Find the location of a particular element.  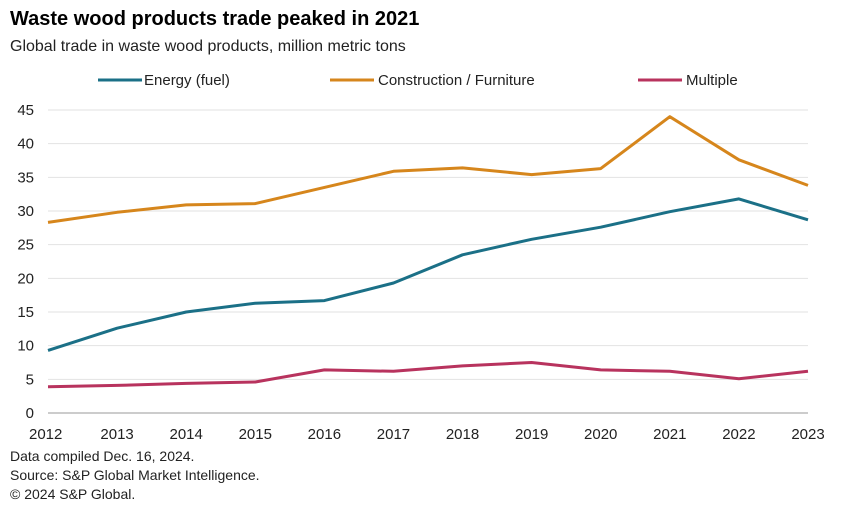

x-tick-label-2014: 2014 is located at coordinates (185, 434).